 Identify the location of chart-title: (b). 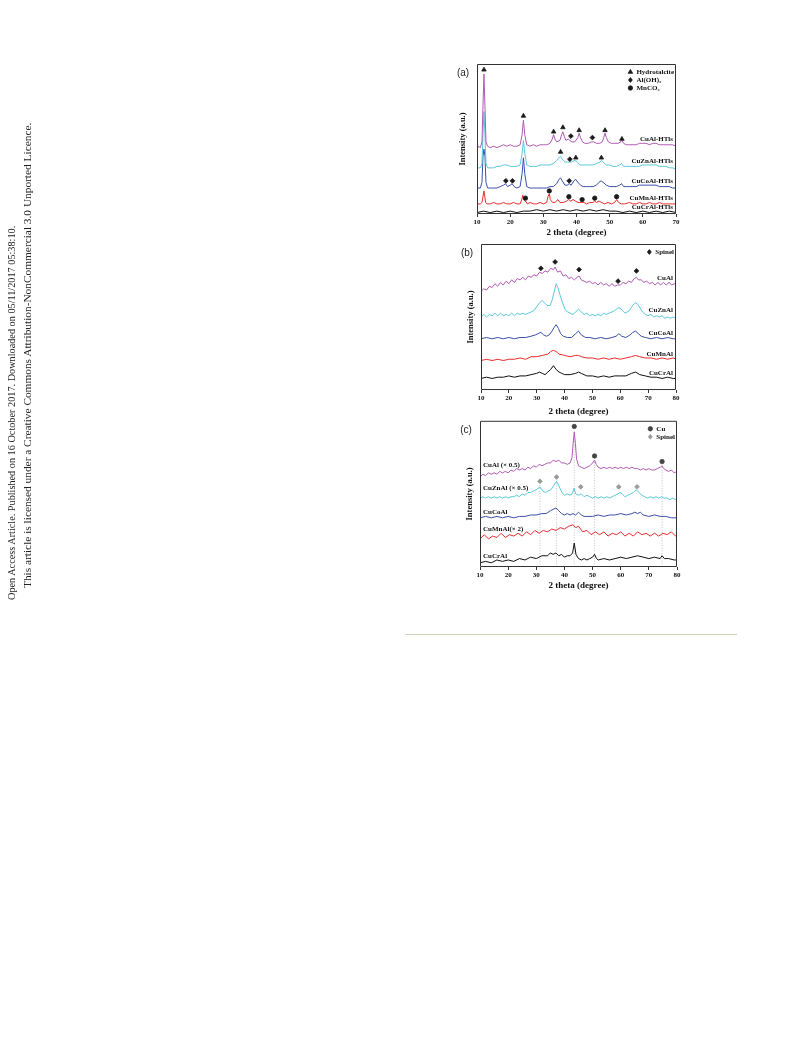
(467, 252).